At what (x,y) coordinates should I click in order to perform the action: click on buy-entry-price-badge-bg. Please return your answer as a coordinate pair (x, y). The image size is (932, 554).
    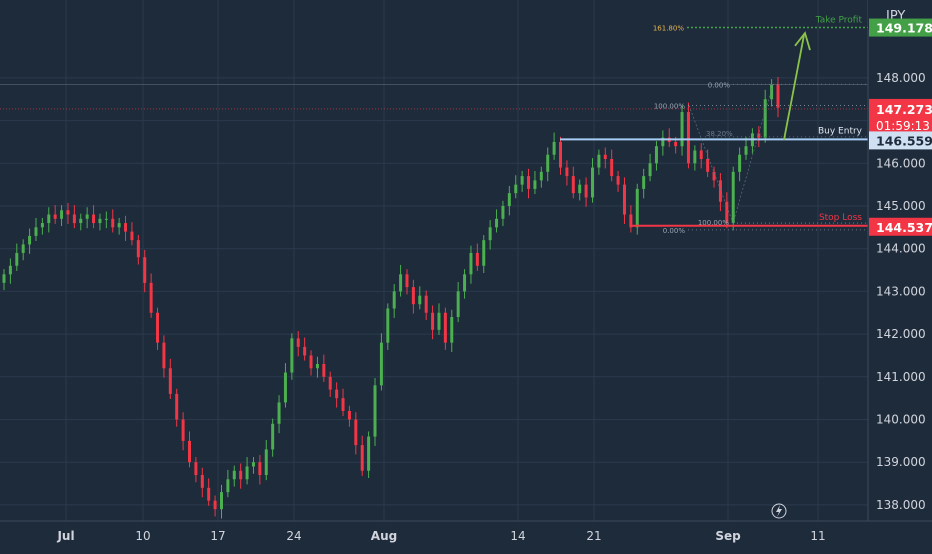
    Looking at the image, I should click on (900, 140).